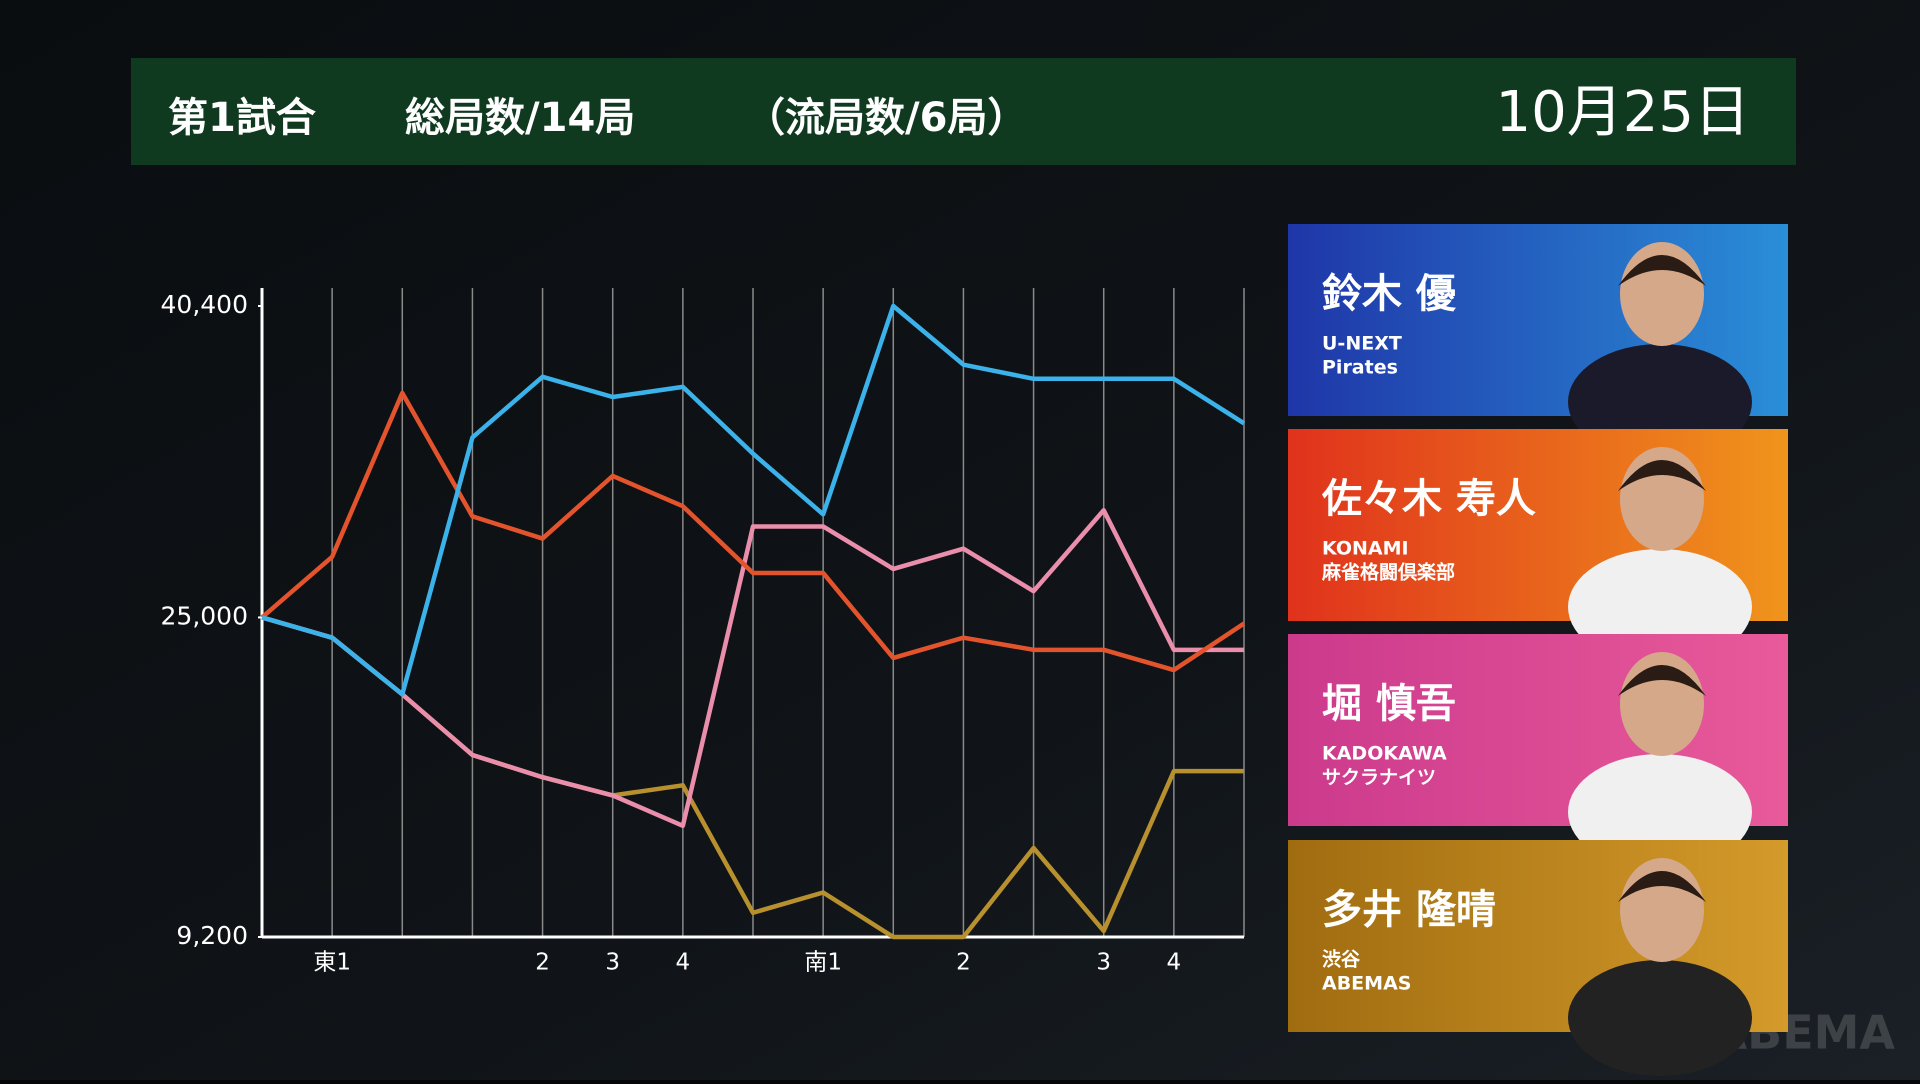 The width and height of the screenshot is (1920, 1084). Describe the element at coordinates (1384, 754) in the screenshot. I see `player-team: KADOKAWA` at that location.